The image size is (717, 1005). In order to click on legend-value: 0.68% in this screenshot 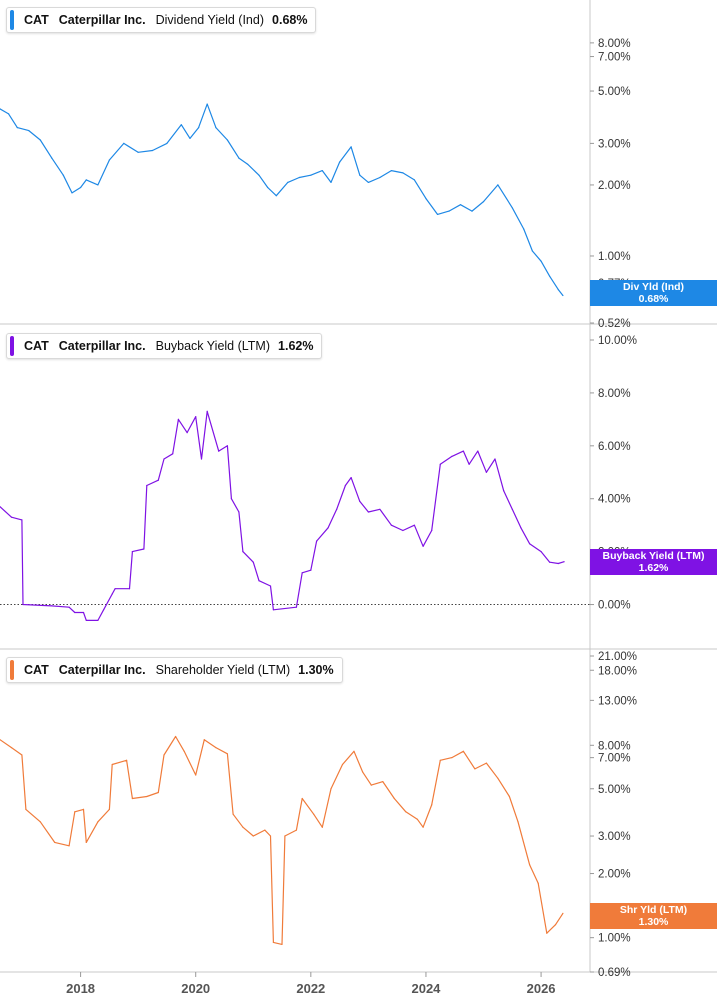, I will do `click(290, 20)`.